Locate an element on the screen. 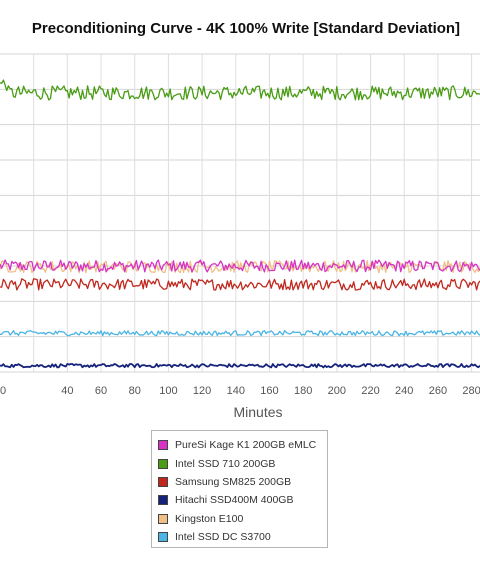  x-tick-label: 200 is located at coordinates (337, 391).